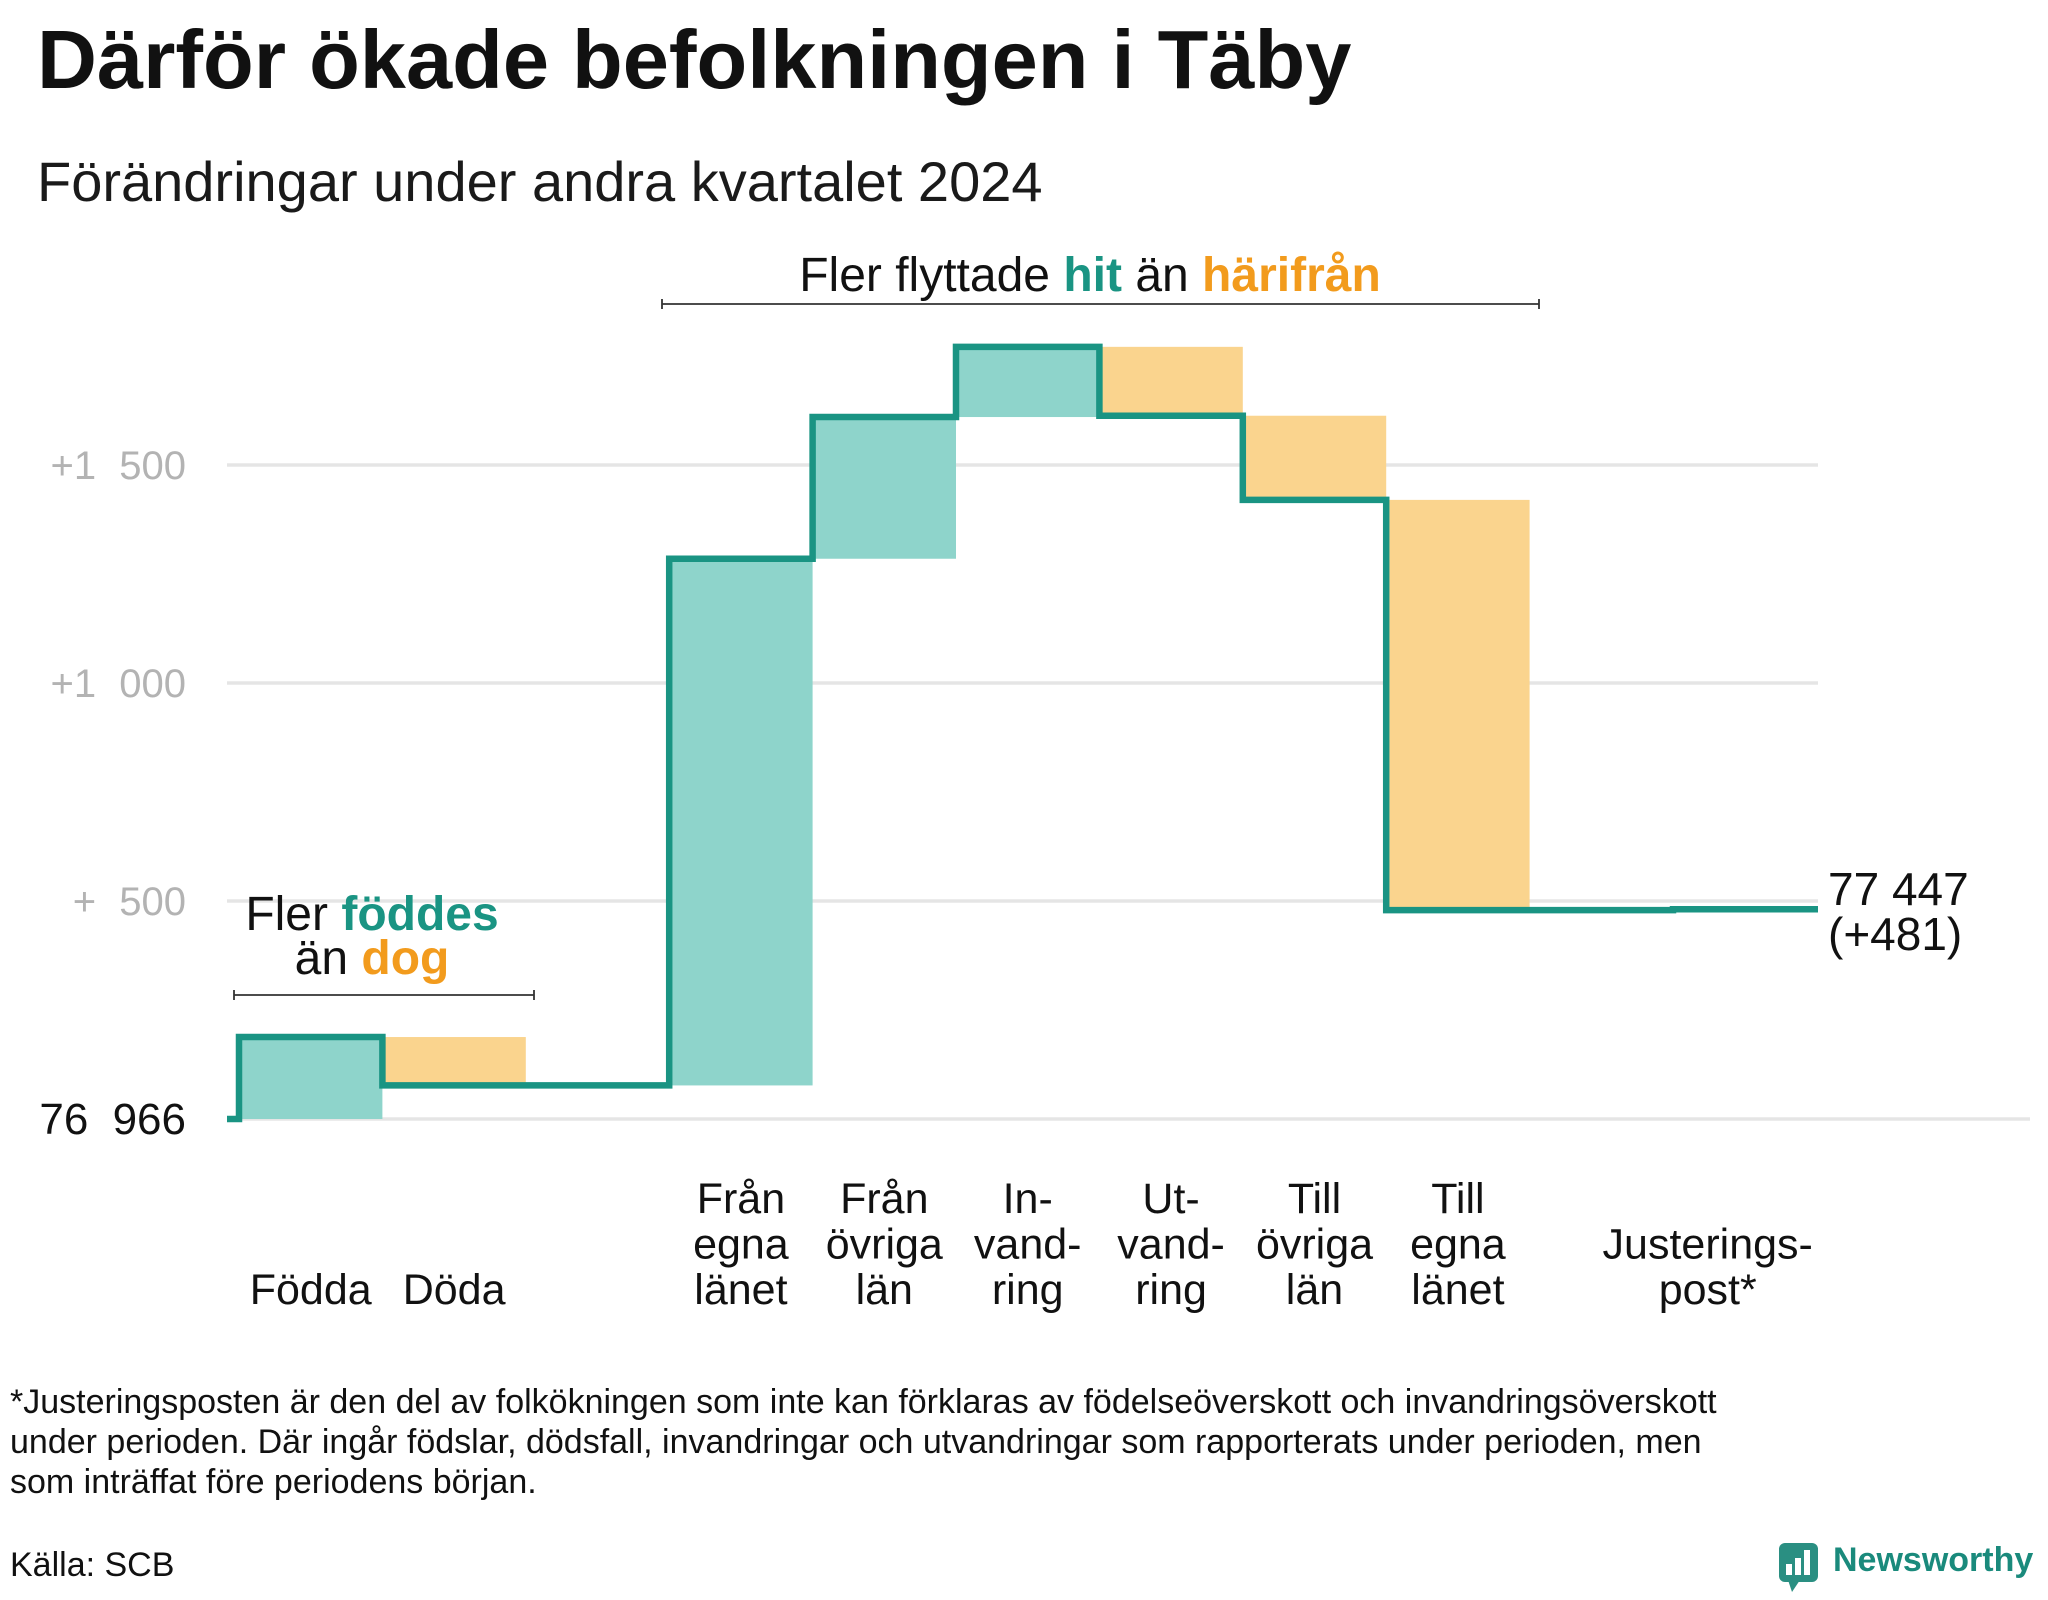 This screenshot has height=1600, width=2048. I want to click on category-label-line: post*, so click(1708, 1290).